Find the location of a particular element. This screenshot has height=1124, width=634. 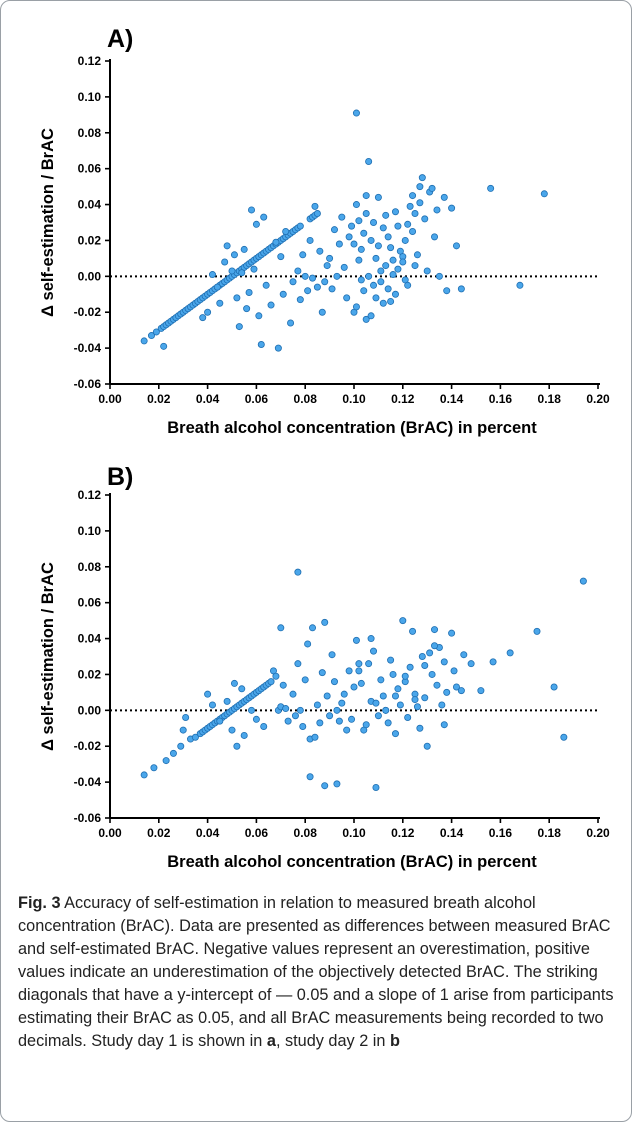

caption-ref-a: a is located at coordinates (271, 1041).